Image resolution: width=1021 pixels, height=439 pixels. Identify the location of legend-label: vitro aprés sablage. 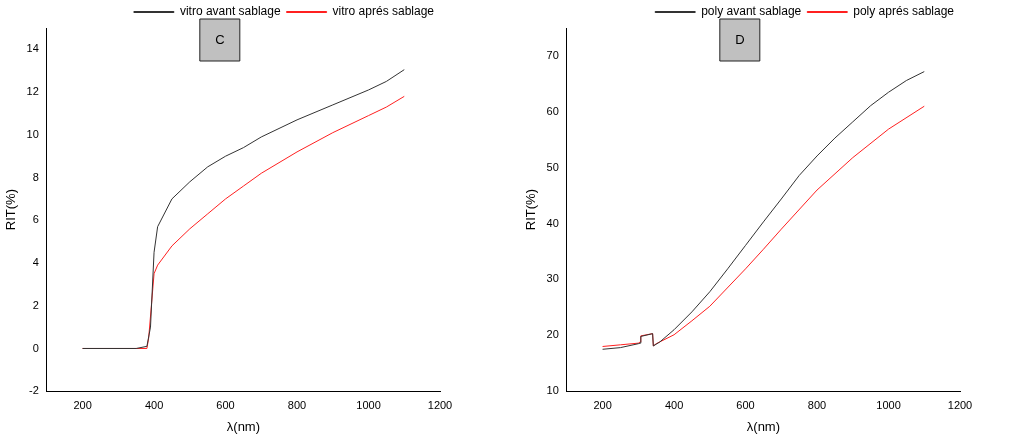
(383, 11).